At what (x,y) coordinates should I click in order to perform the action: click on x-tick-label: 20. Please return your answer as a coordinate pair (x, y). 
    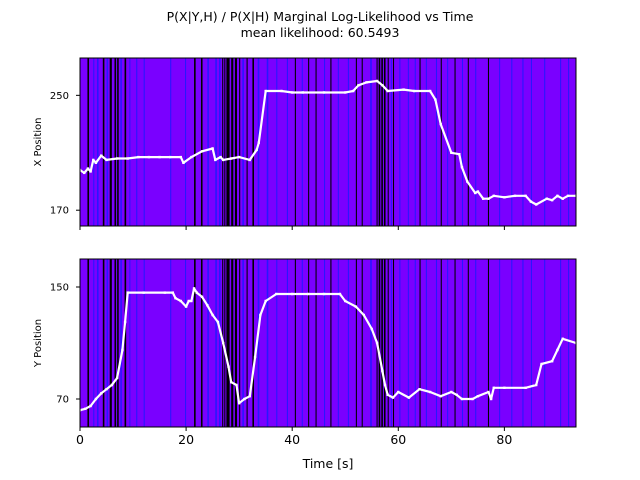
    Looking at the image, I should click on (186, 439).